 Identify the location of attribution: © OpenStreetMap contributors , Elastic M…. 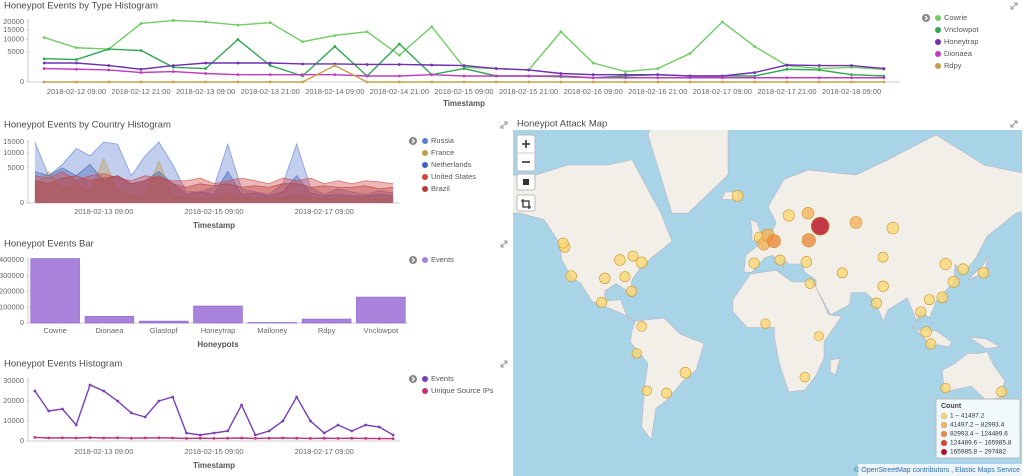
(937, 470).